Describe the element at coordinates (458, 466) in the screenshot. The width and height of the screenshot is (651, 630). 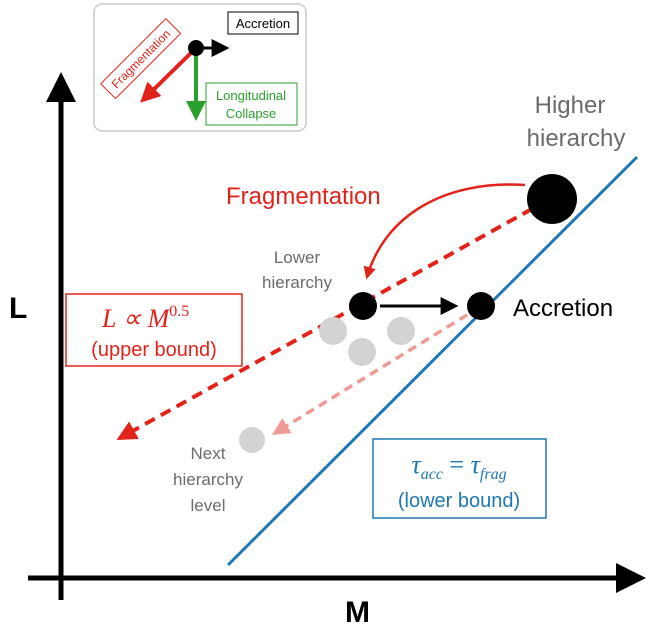
I see `lower-bound-formula: τacc = τfrag` at that location.